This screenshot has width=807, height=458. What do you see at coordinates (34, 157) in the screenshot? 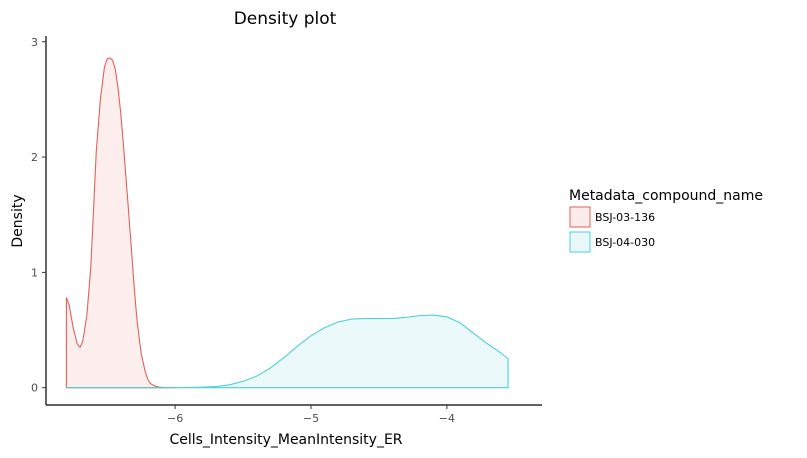
I see `y-tick-label: 2` at bounding box center [34, 157].